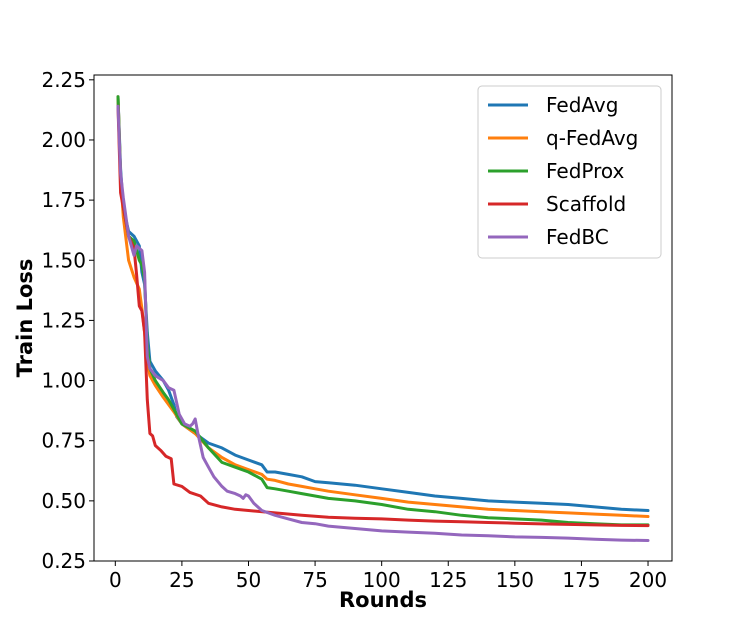 The width and height of the screenshot is (747, 641). I want to click on x-tick-label: 125, so click(448, 580).